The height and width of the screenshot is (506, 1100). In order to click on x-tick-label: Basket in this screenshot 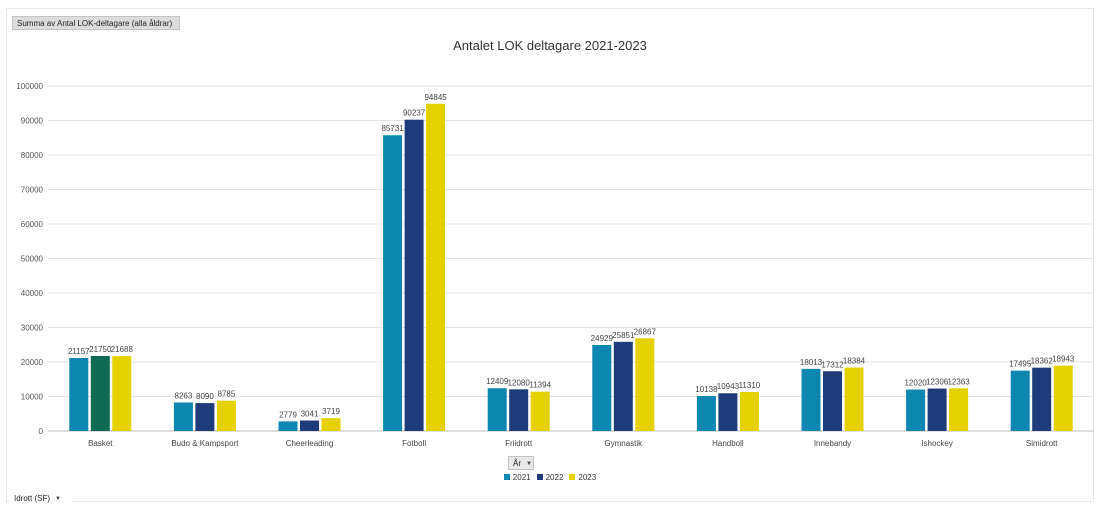, I will do `click(100, 443)`.